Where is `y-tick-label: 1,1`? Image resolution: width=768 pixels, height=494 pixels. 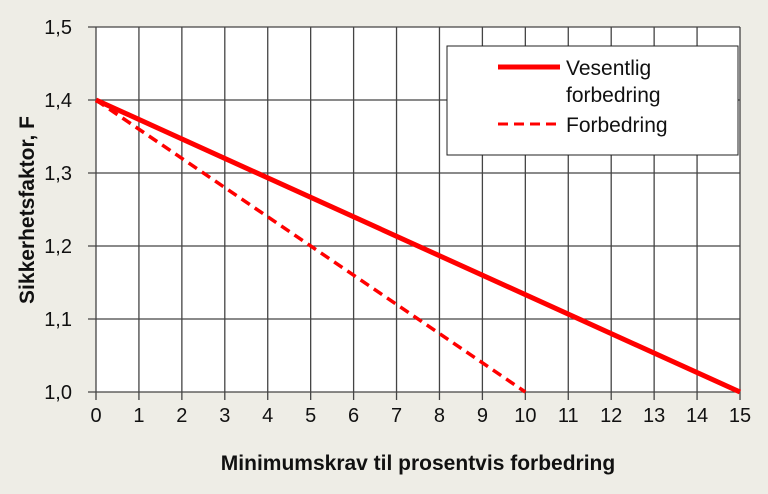 y-tick-label: 1,1 is located at coordinates (58, 320).